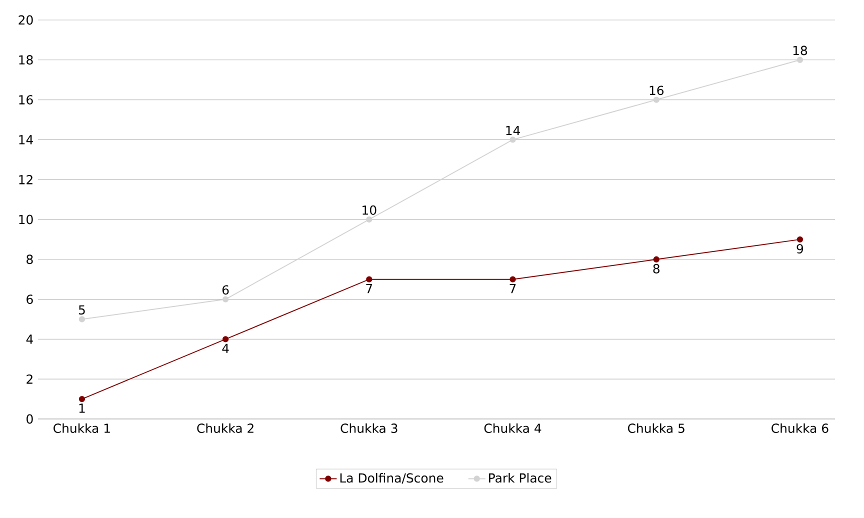  Describe the element at coordinates (26, 60) in the screenshot. I see `y-tick-label: 18` at that location.